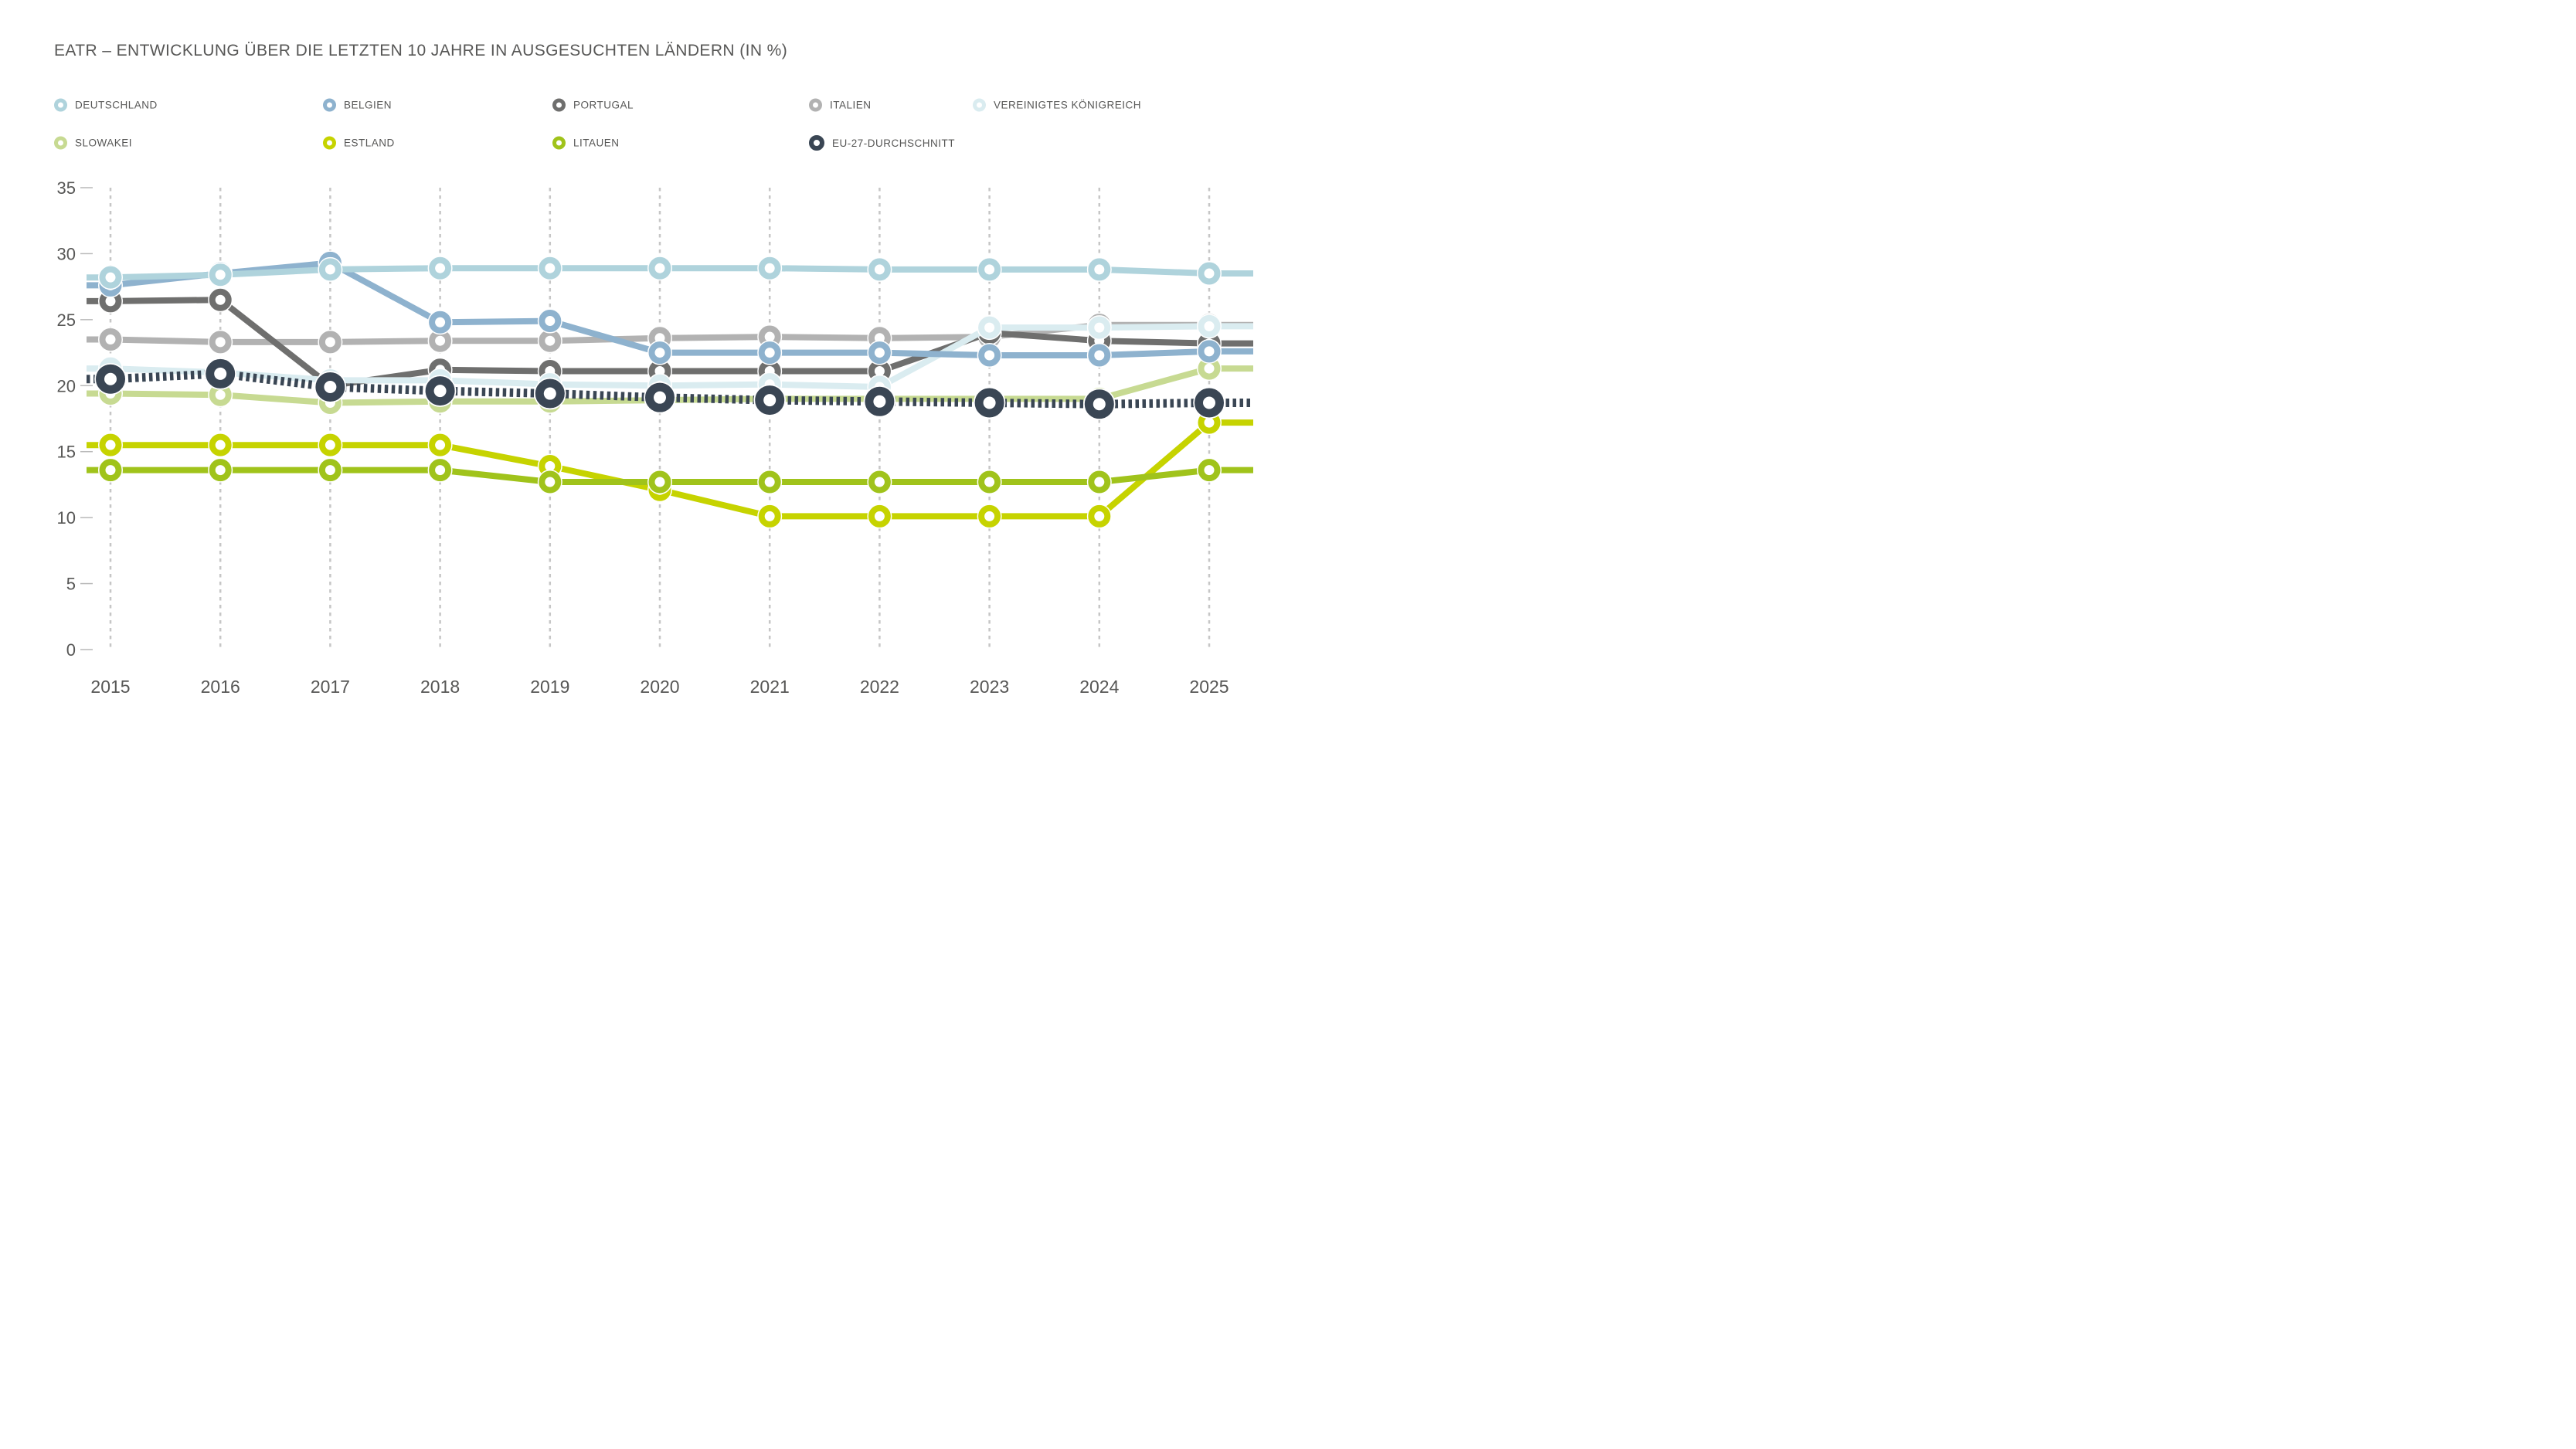 The height and width of the screenshot is (1449, 2576). Describe the element at coordinates (369, 143) in the screenshot. I see `legend-label: ESTLAND` at that location.